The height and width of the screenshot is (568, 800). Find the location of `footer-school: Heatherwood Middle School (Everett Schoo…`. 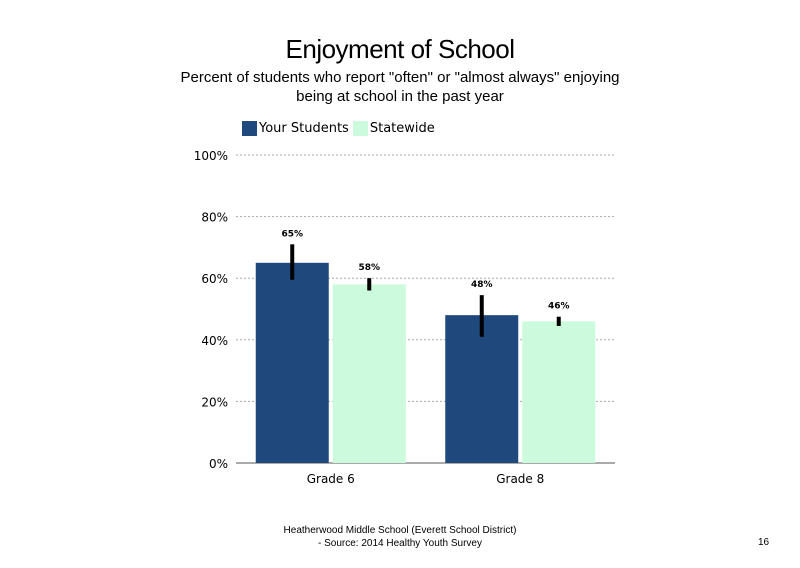

footer-school: Heatherwood Middle School (Everett Schoo… is located at coordinates (400, 530).